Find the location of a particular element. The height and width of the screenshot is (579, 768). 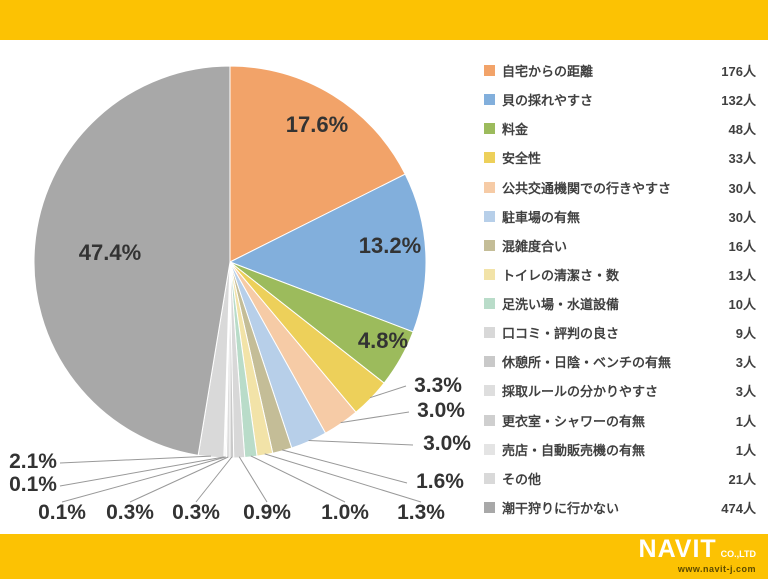

legend-label: 安全性 is located at coordinates (522, 159).